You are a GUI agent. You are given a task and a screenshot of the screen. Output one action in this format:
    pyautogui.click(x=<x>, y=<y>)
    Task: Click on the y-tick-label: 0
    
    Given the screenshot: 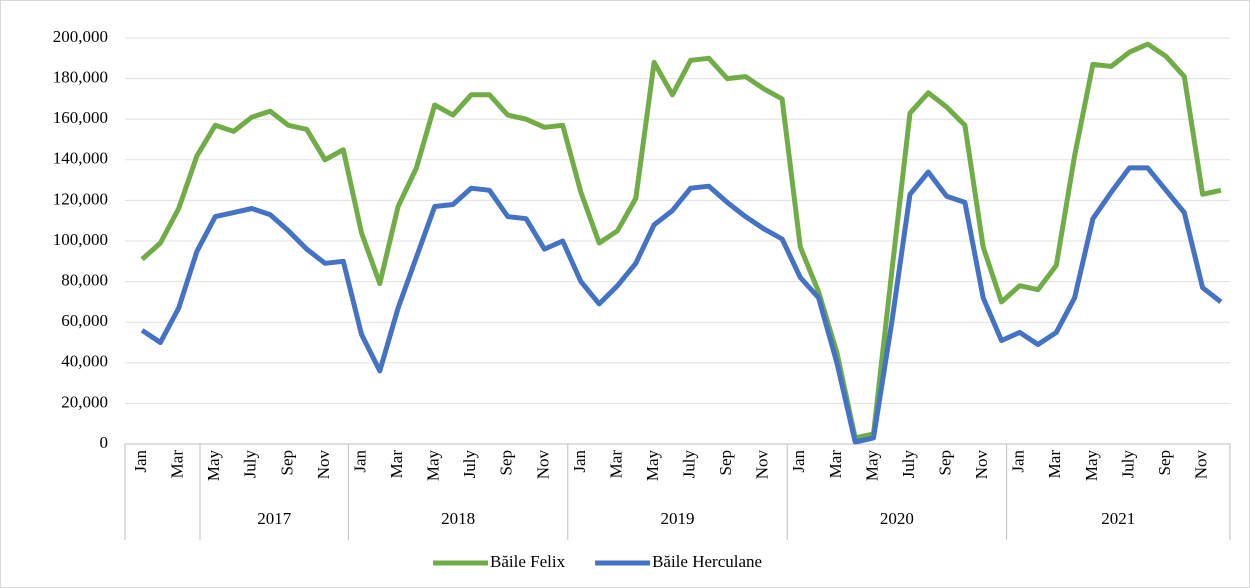 What is the action you would take?
    pyautogui.click(x=104, y=442)
    